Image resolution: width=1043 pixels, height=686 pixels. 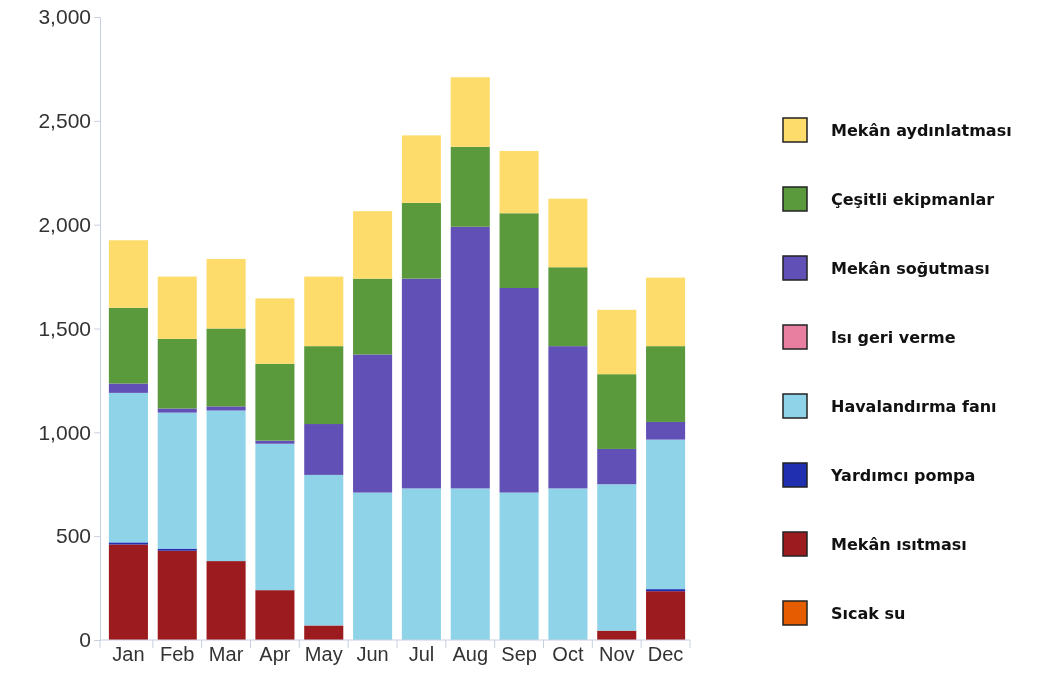 I want to click on legend-label: Yardımcı pompa, so click(x=903, y=475).